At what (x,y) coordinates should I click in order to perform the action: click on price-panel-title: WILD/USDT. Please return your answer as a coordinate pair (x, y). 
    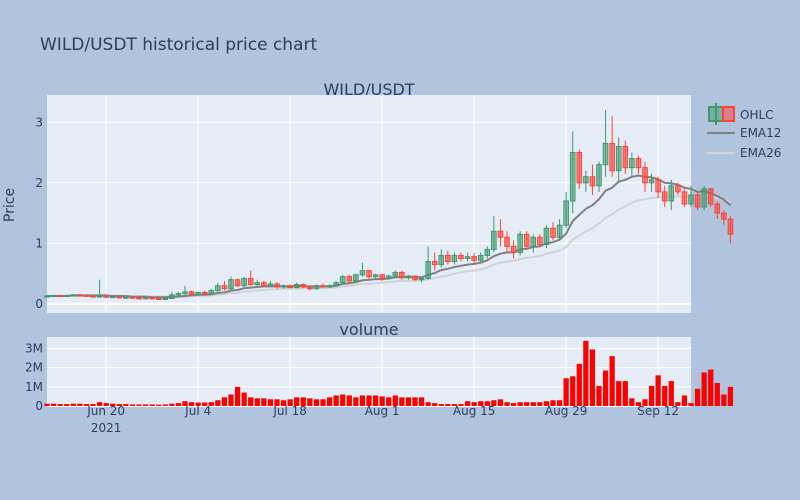
    Looking at the image, I should click on (368, 89).